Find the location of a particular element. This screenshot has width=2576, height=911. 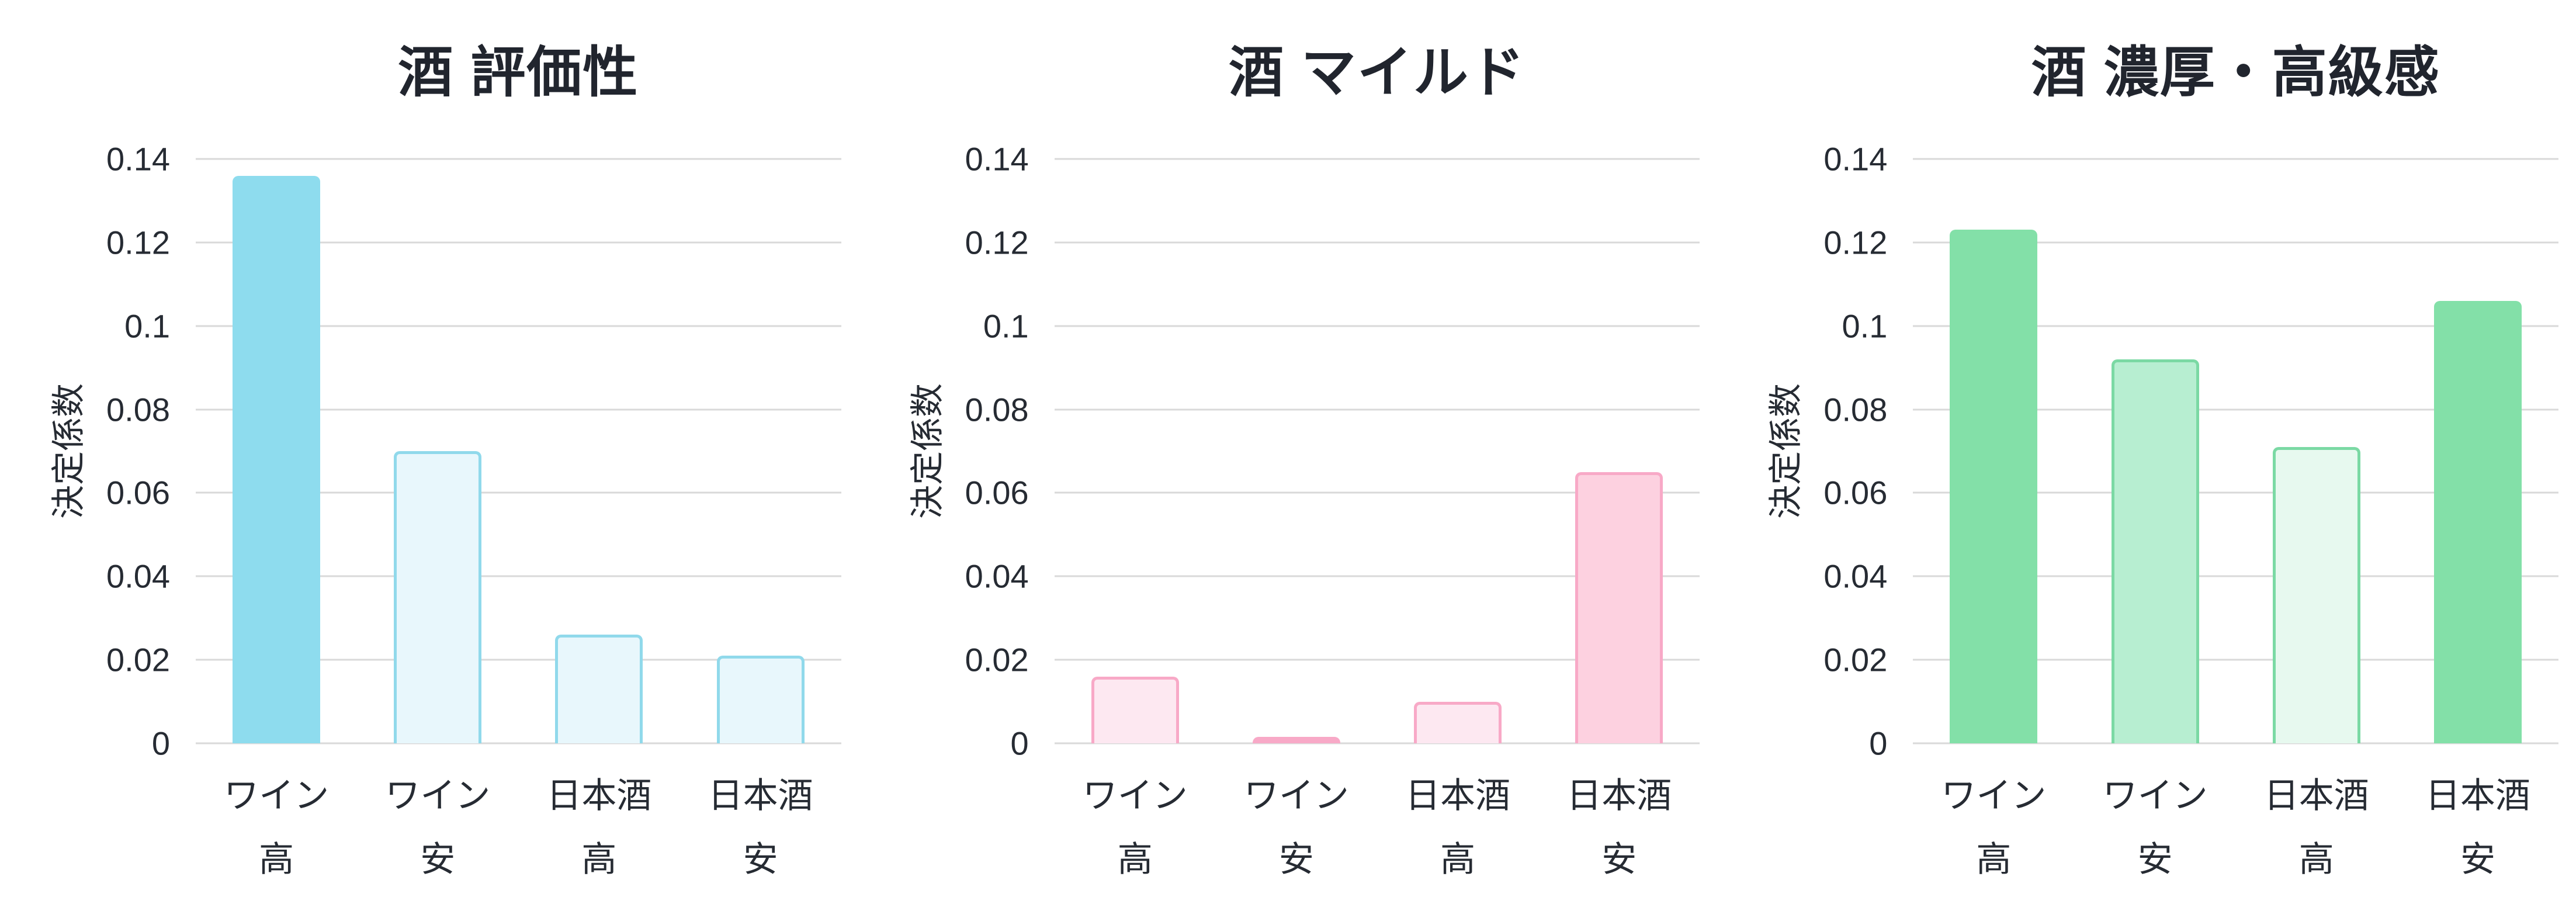

chart-title: 酒 マイルド is located at coordinates (1377, 72).